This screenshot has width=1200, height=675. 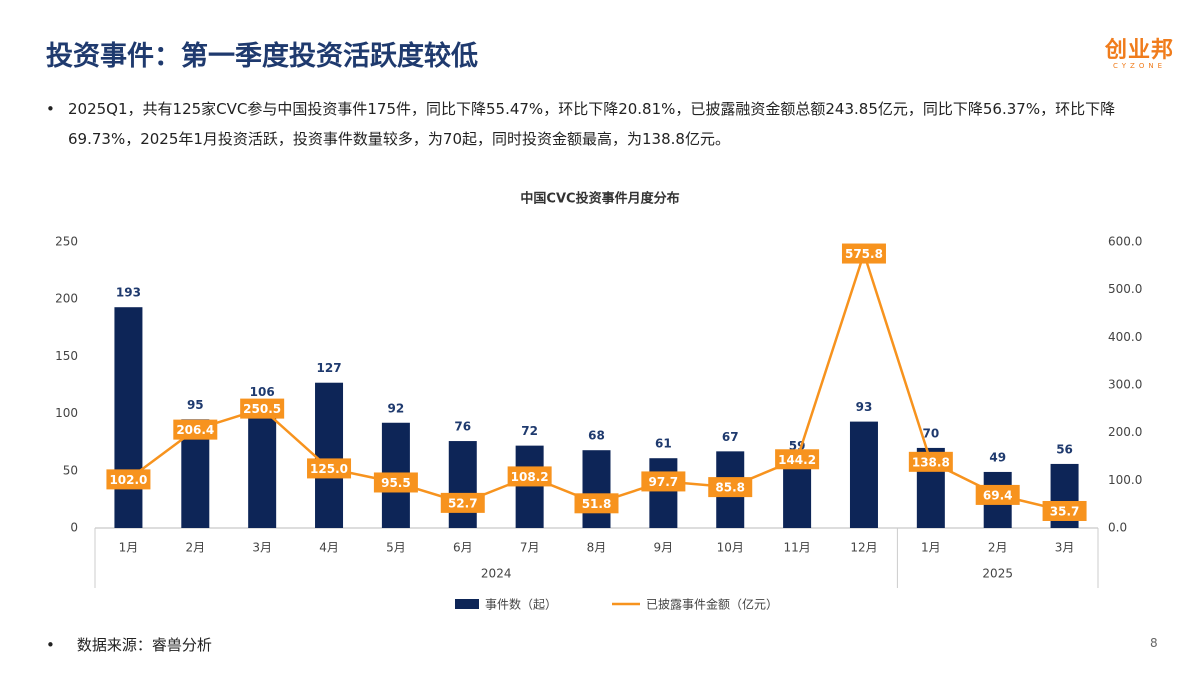 I want to click on bar-value-label: 76, so click(x=462, y=427).